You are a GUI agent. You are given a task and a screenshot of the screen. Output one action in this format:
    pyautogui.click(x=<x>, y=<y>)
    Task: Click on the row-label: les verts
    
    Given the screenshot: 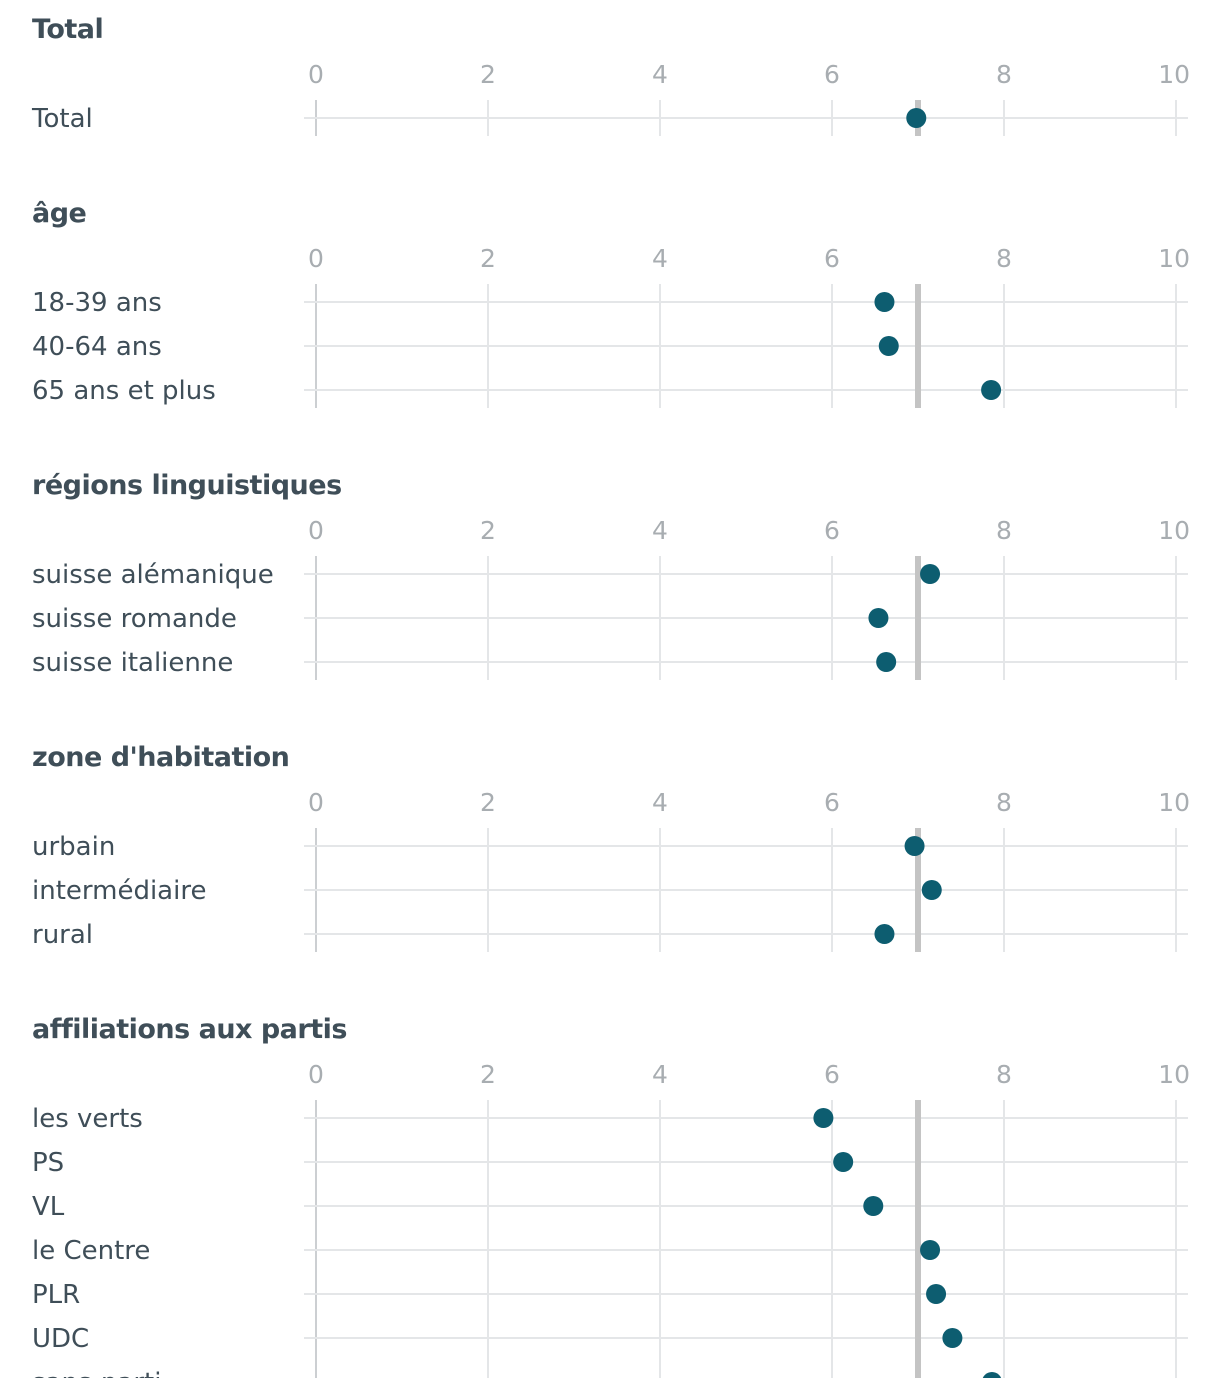 What is the action you would take?
    pyautogui.click(x=87, y=1119)
    